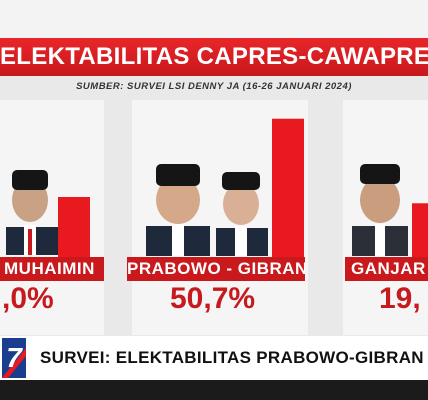  I want to click on bottom-strip, so click(214, 390).